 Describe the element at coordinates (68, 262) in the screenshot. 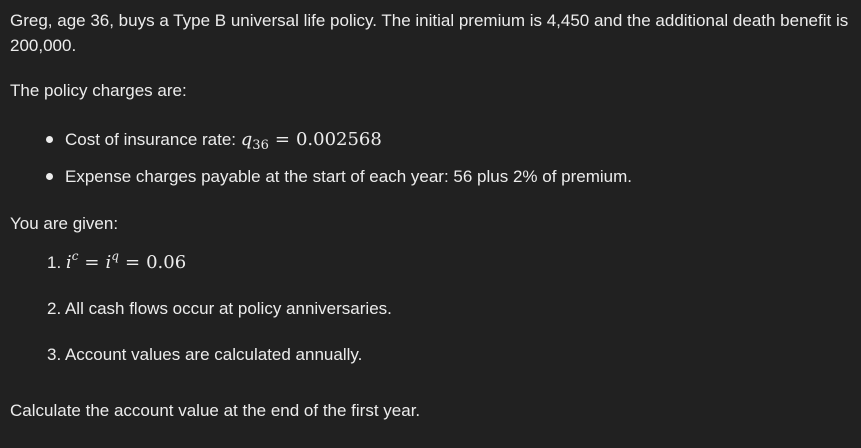

I see `interest-i-c: i` at that location.